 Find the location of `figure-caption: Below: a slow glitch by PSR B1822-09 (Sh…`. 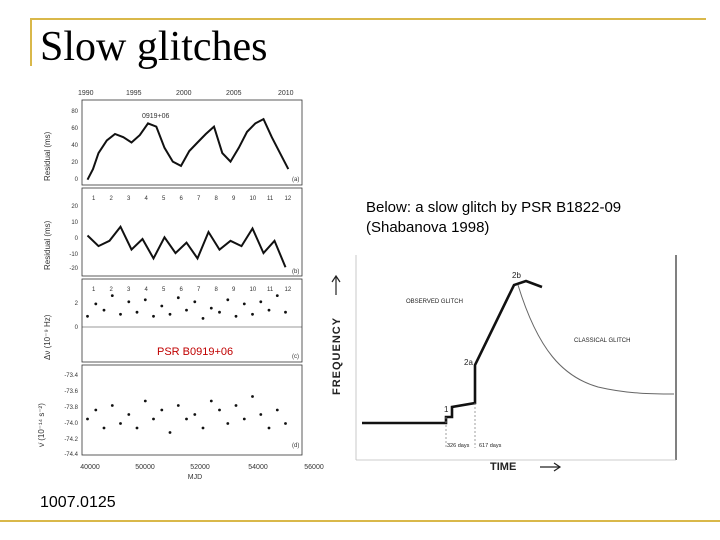

figure-caption: Below: a slow glitch by PSR B1822-09 (Sh… is located at coordinates (536, 218).